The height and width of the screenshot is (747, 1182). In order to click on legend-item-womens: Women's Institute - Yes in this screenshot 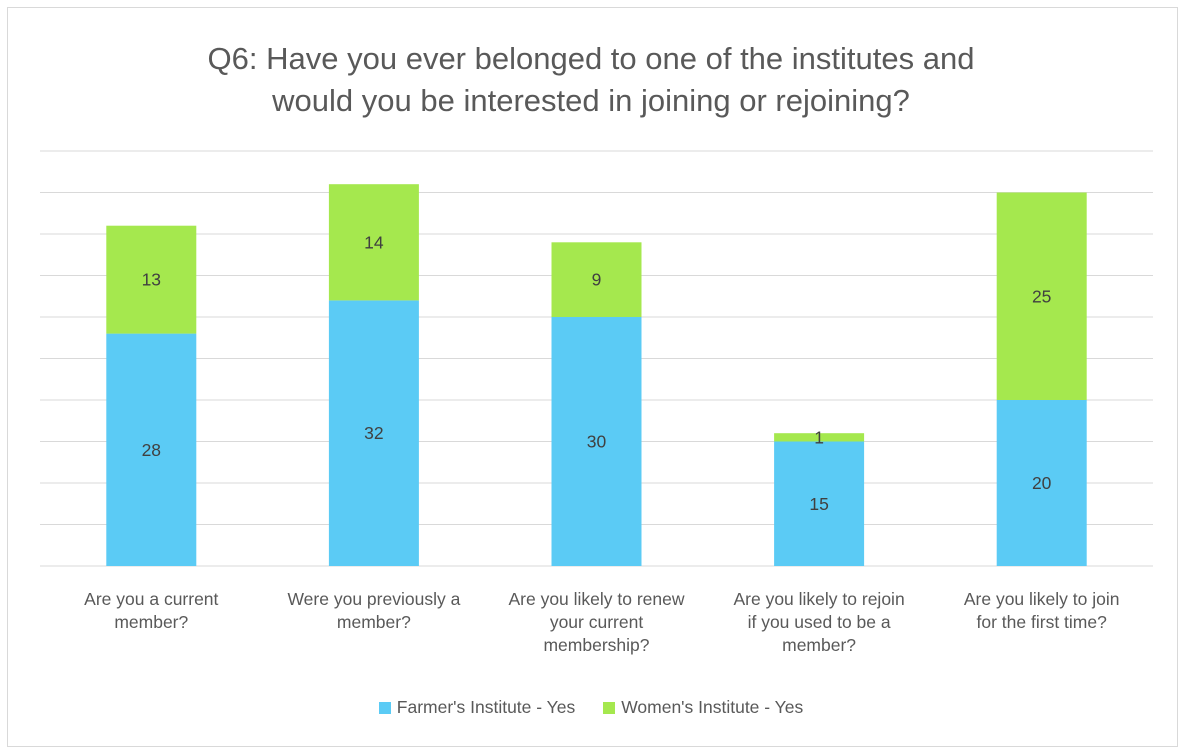, I will do `click(703, 707)`.